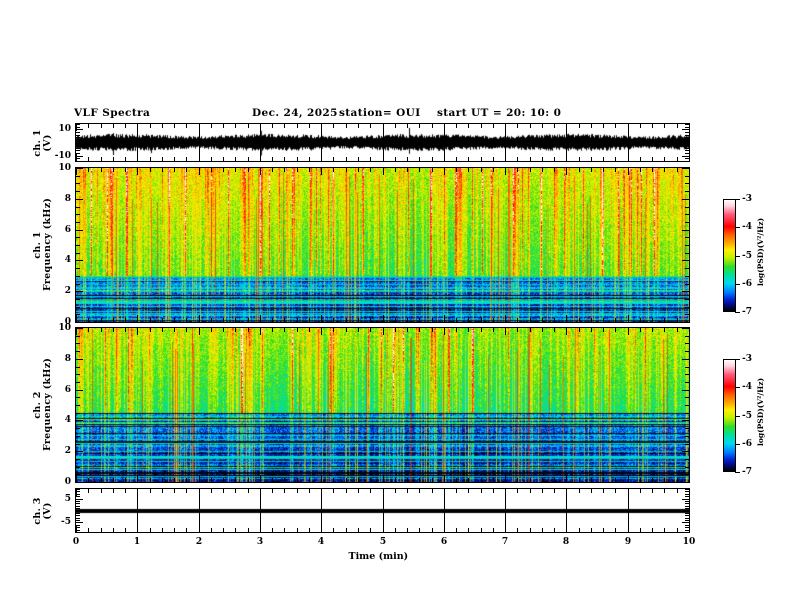  I want to click on panel-ch3-waveform, so click(382, 510).